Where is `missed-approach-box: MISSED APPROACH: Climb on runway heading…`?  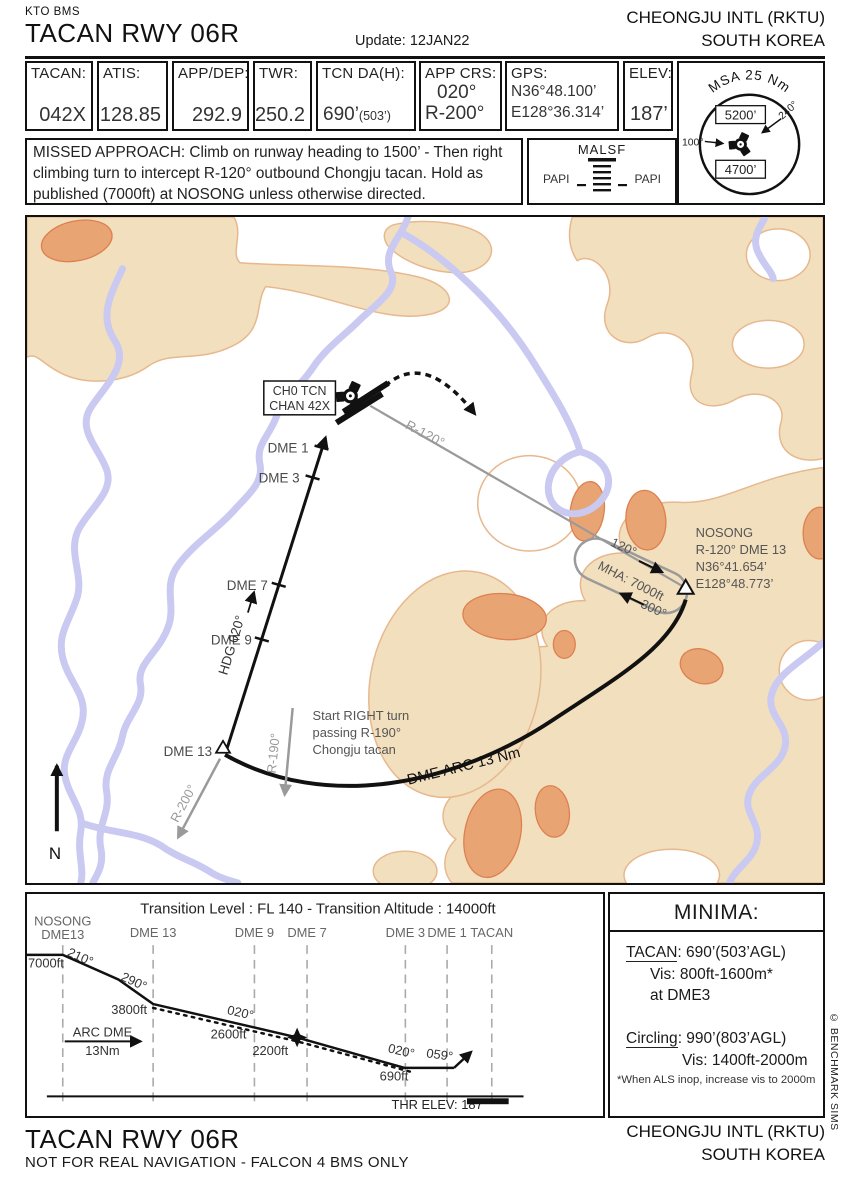 missed-approach-box: MISSED APPROACH: Climb on runway heading… is located at coordinates (274, 171).